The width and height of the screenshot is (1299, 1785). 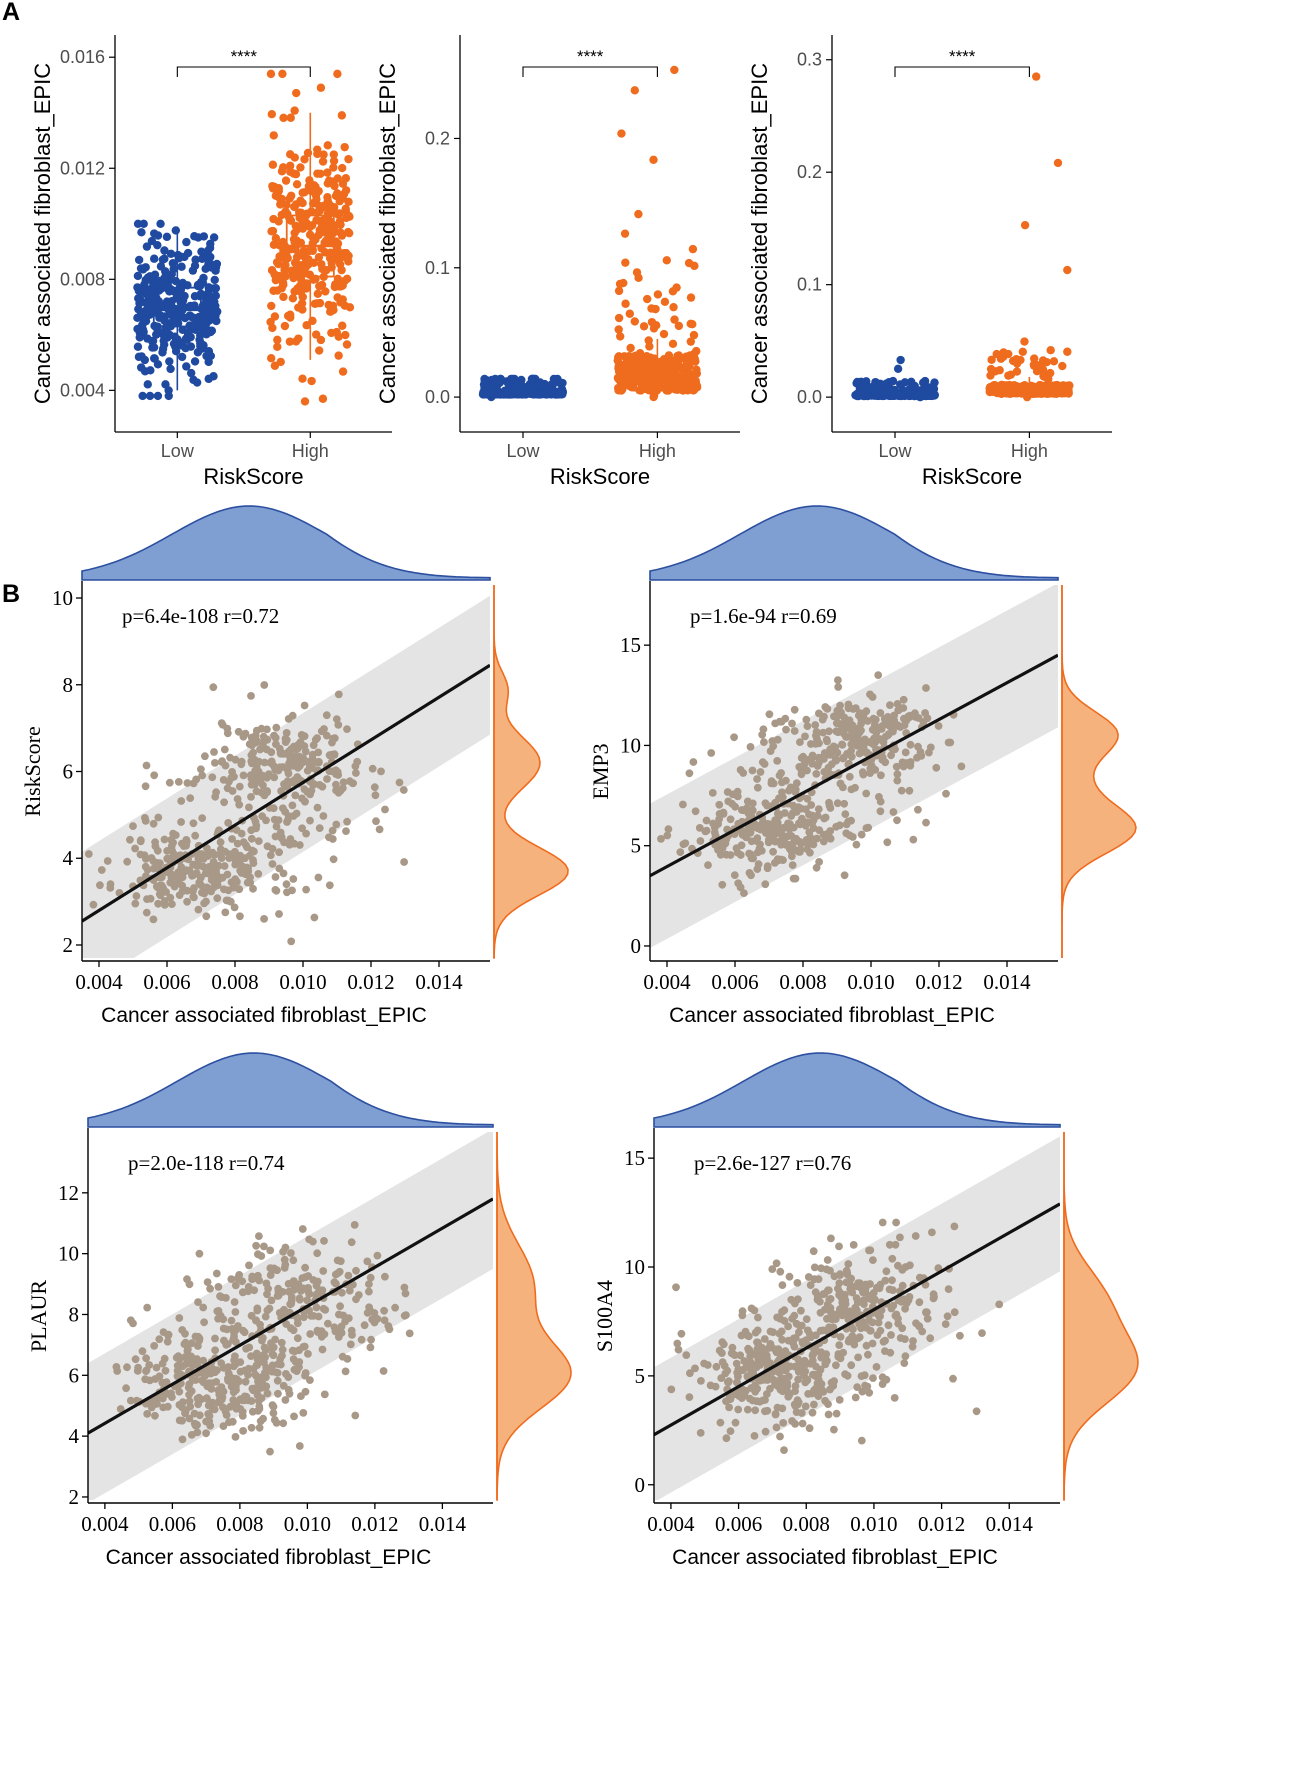 I want to click on regression-line, so click(x=290, y=1316).